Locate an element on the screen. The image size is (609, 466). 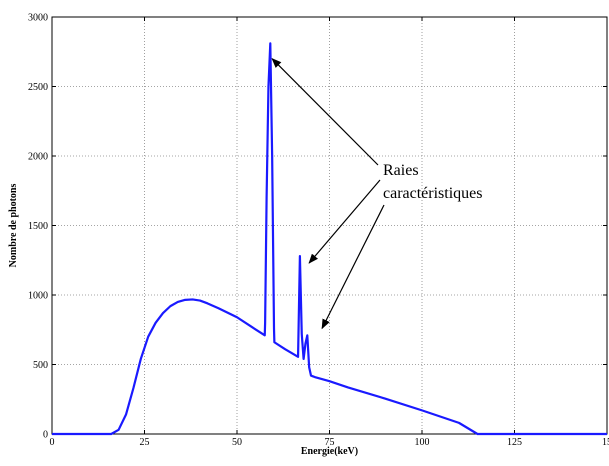
annotation-text-line-2: caractéristiques is located at coordinates (433, 193).